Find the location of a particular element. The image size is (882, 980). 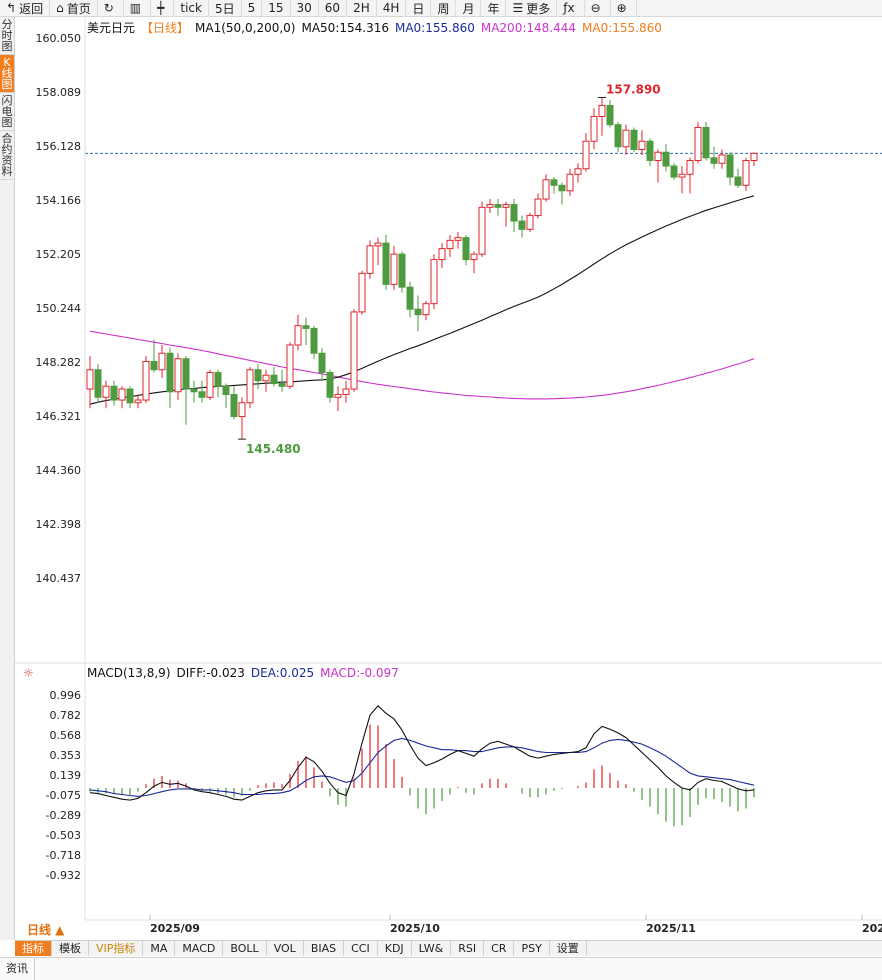

toolbar-label: 月 is located at coordinates (468, 8).